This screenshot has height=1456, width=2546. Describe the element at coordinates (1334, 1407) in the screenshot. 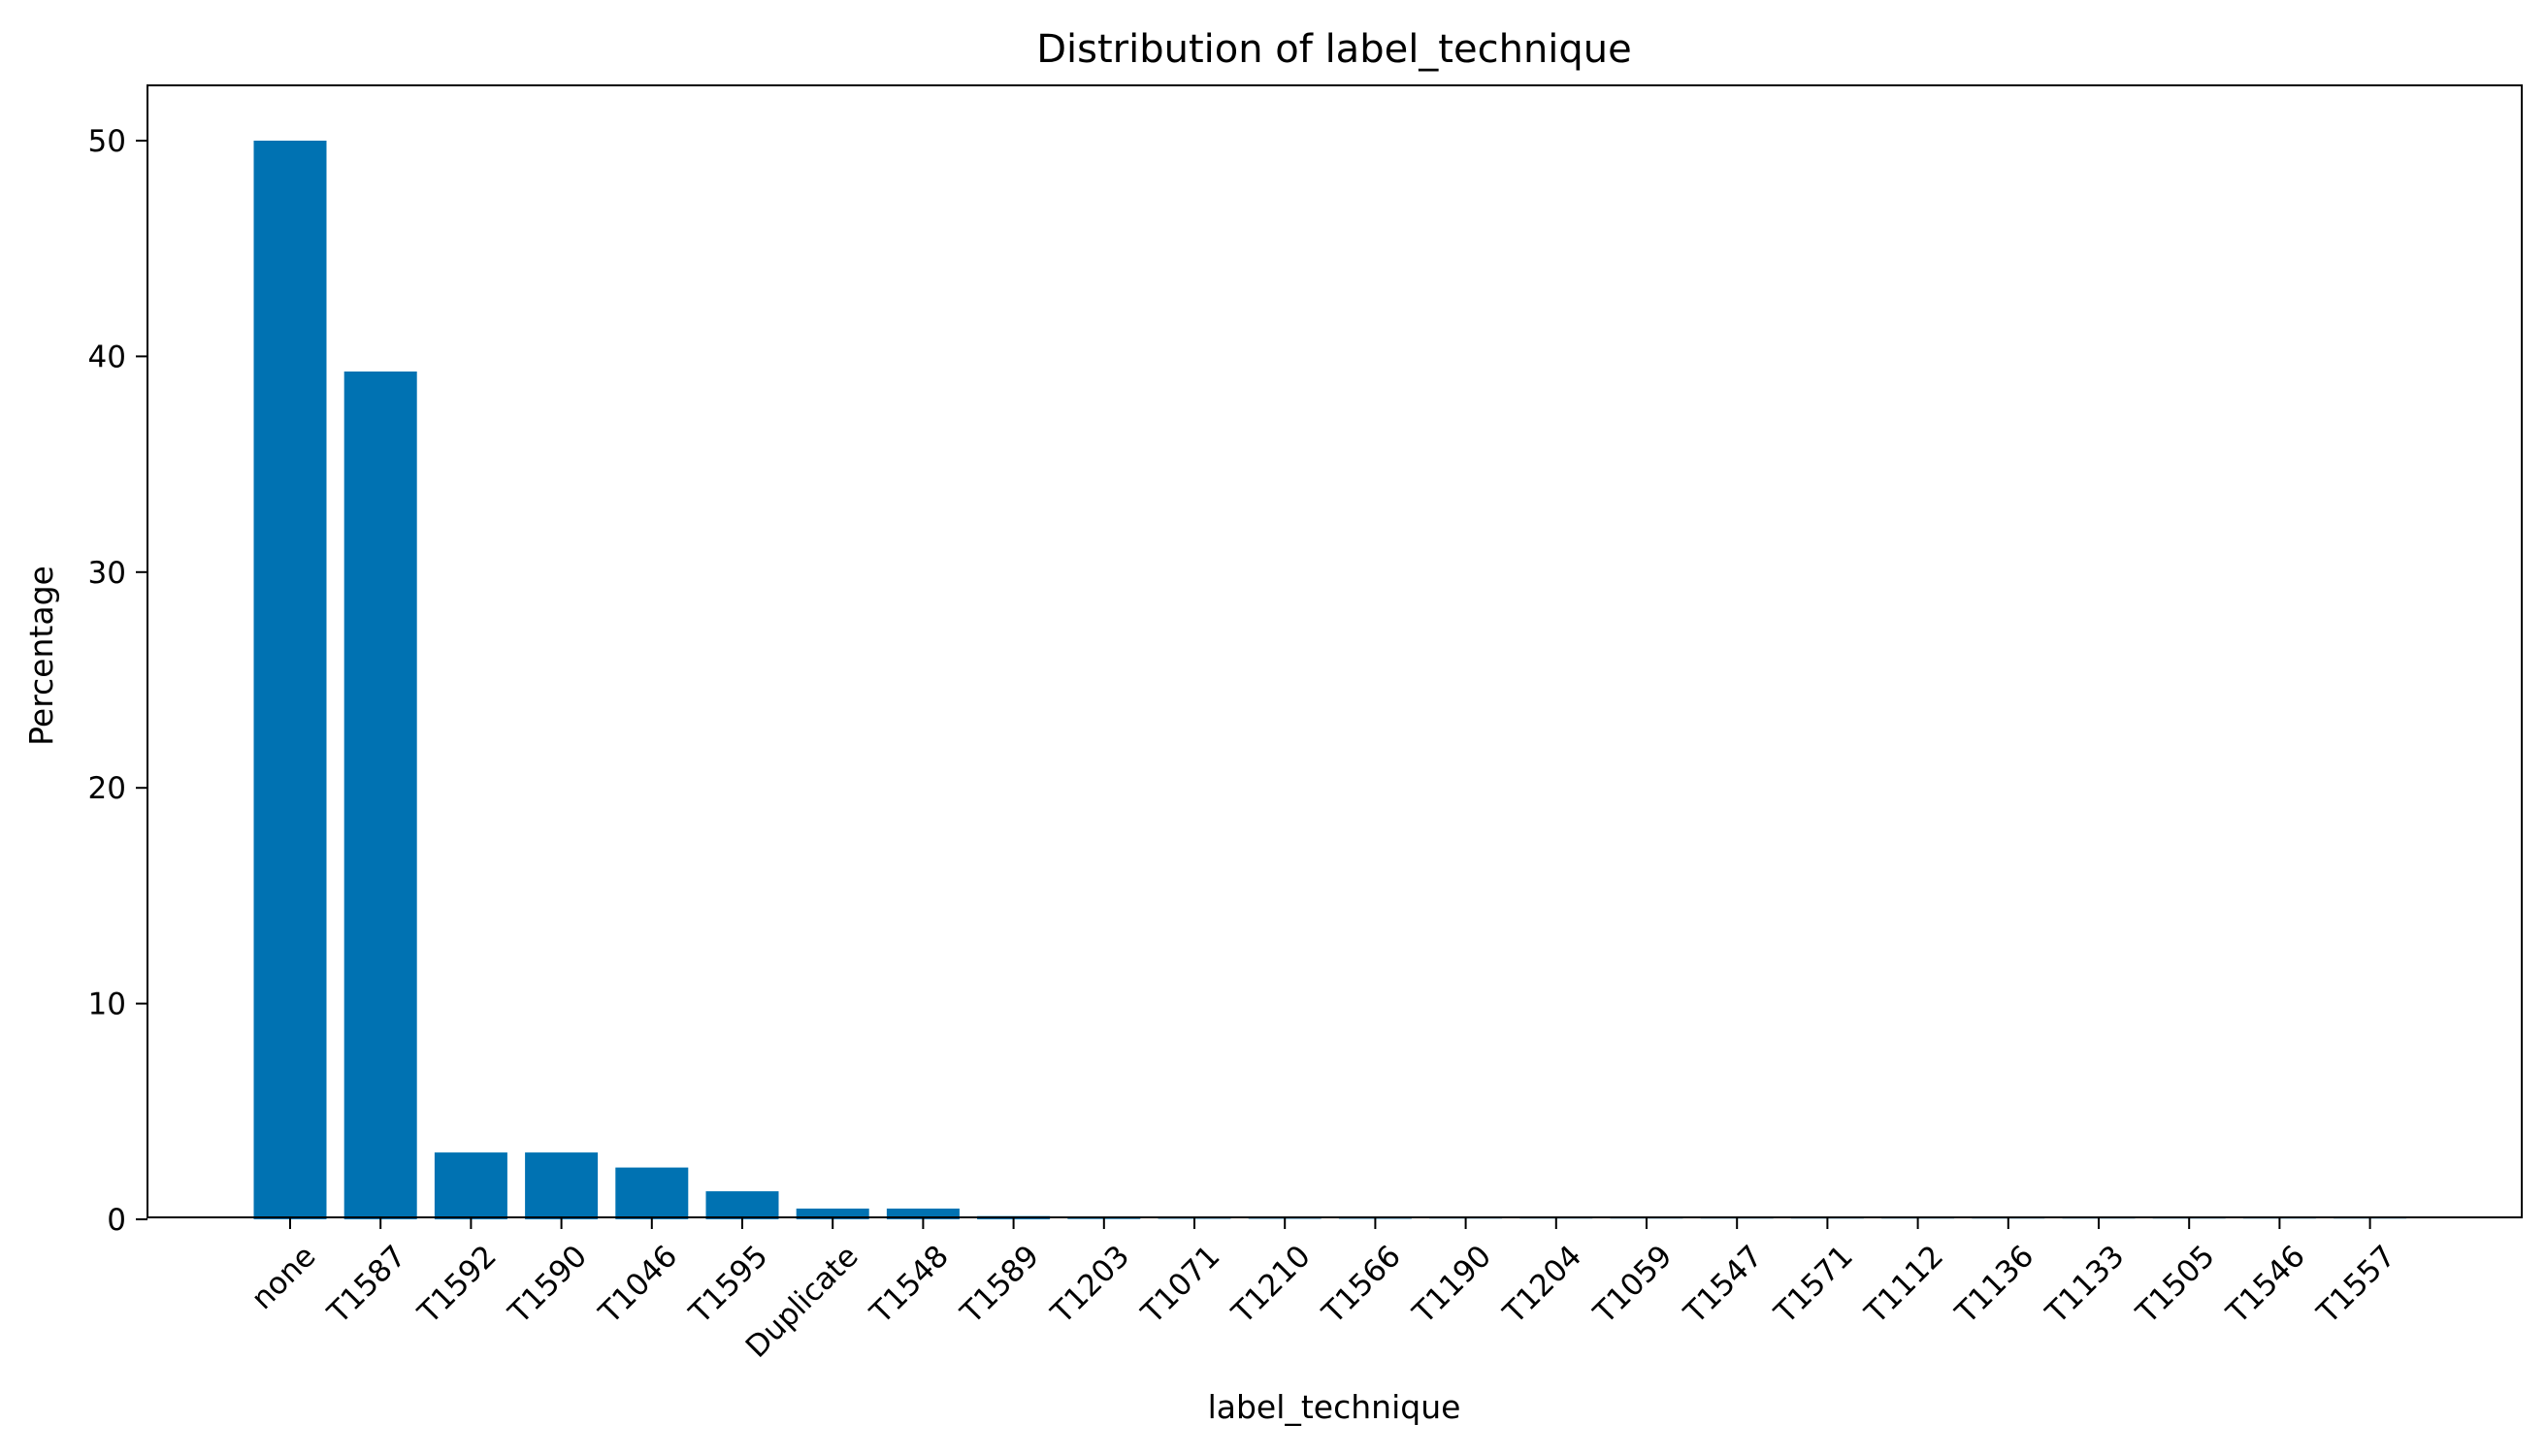

I see `x-axis-label: label_technique` at that location.